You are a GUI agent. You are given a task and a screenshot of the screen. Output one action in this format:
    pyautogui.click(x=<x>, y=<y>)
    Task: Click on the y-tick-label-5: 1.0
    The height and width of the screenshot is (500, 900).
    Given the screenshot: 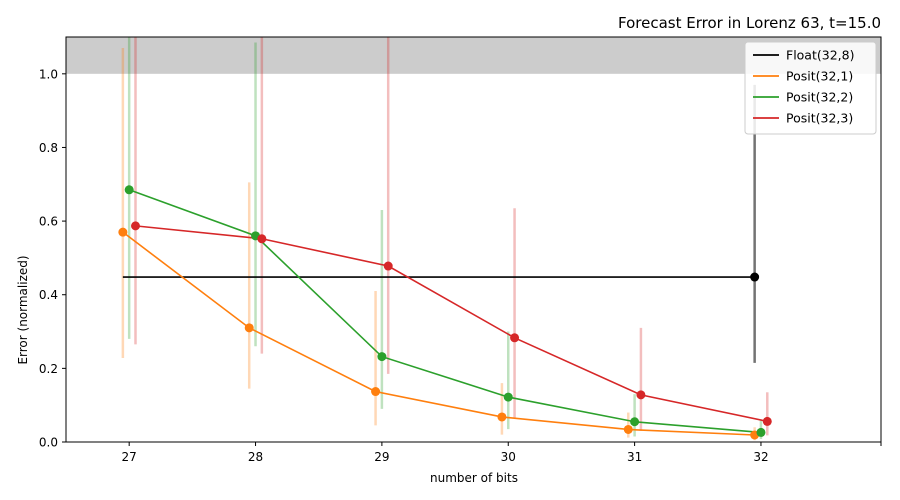 What is the action you would take?
    pyautogui.click(x=48, y=74)
    